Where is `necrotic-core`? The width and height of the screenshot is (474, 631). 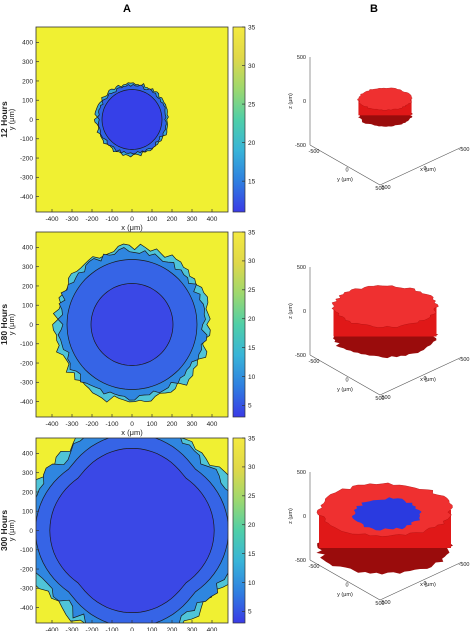 necrotic-core is located at coordinates (386, 514).